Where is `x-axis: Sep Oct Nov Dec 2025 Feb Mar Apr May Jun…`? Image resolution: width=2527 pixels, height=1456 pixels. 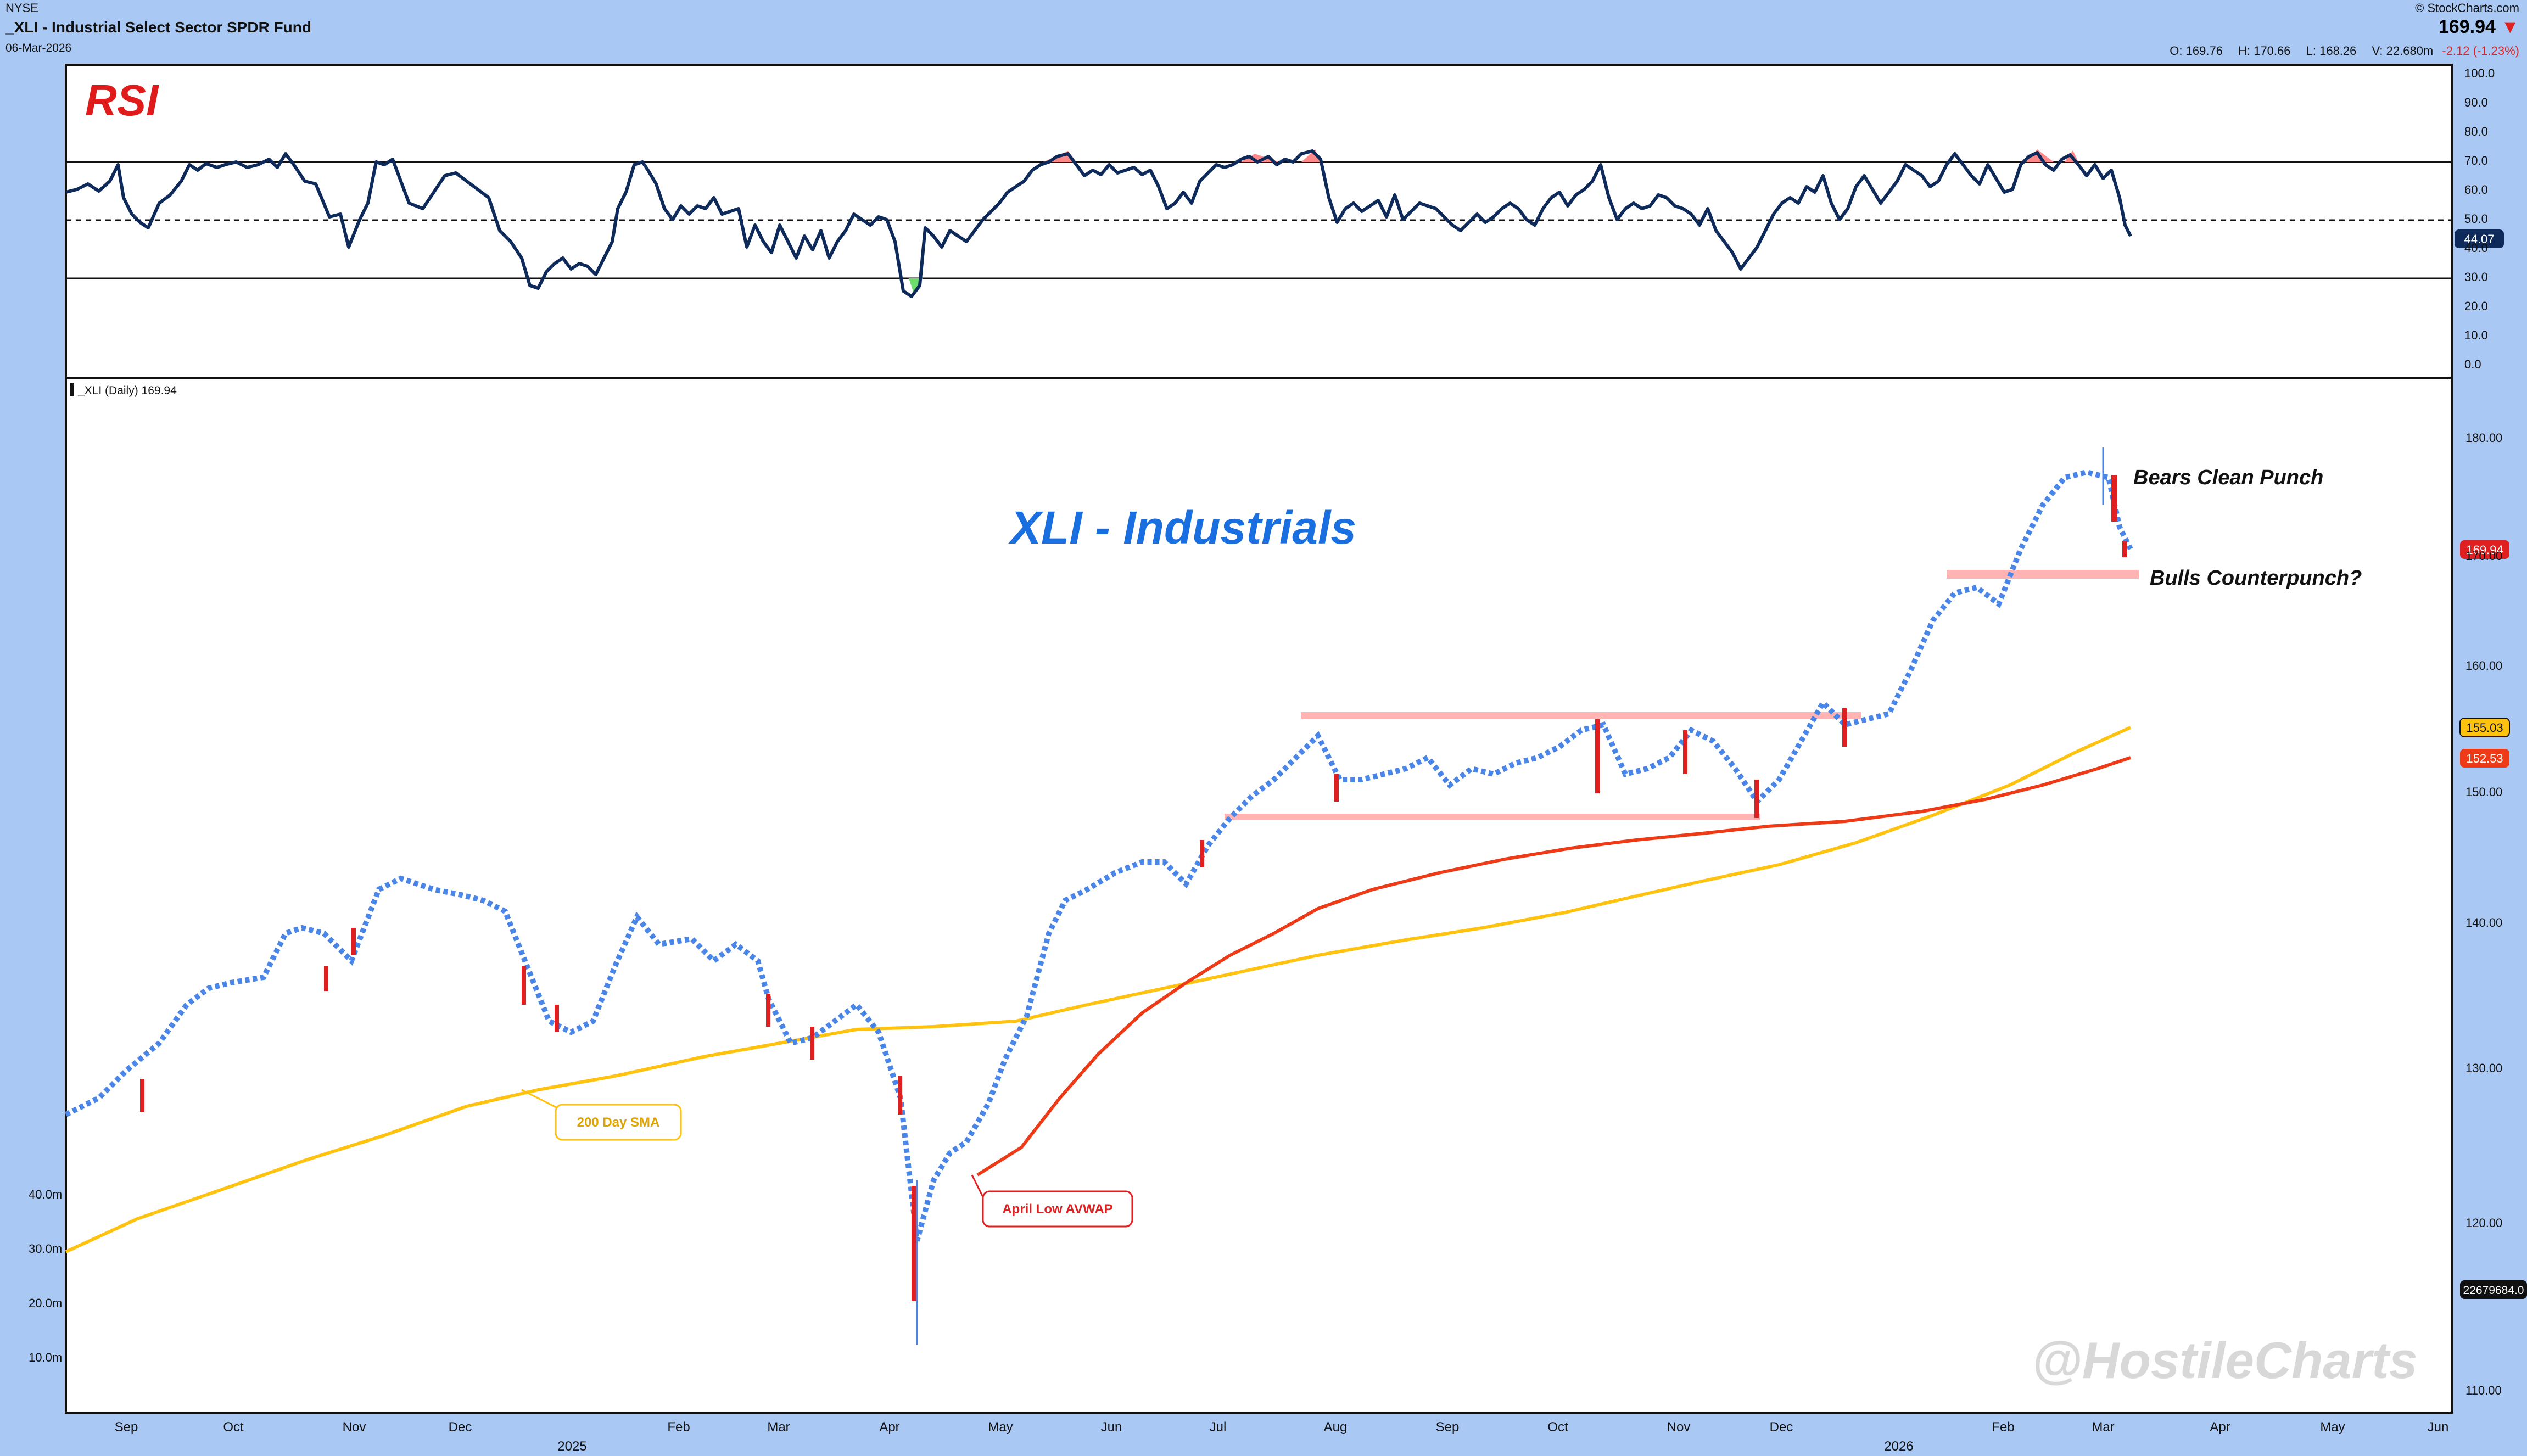
x-axis: Sep Oct Nov Dec 2025 Feb Mar Apr May Jun… is located at coordinates (1282, 1437).